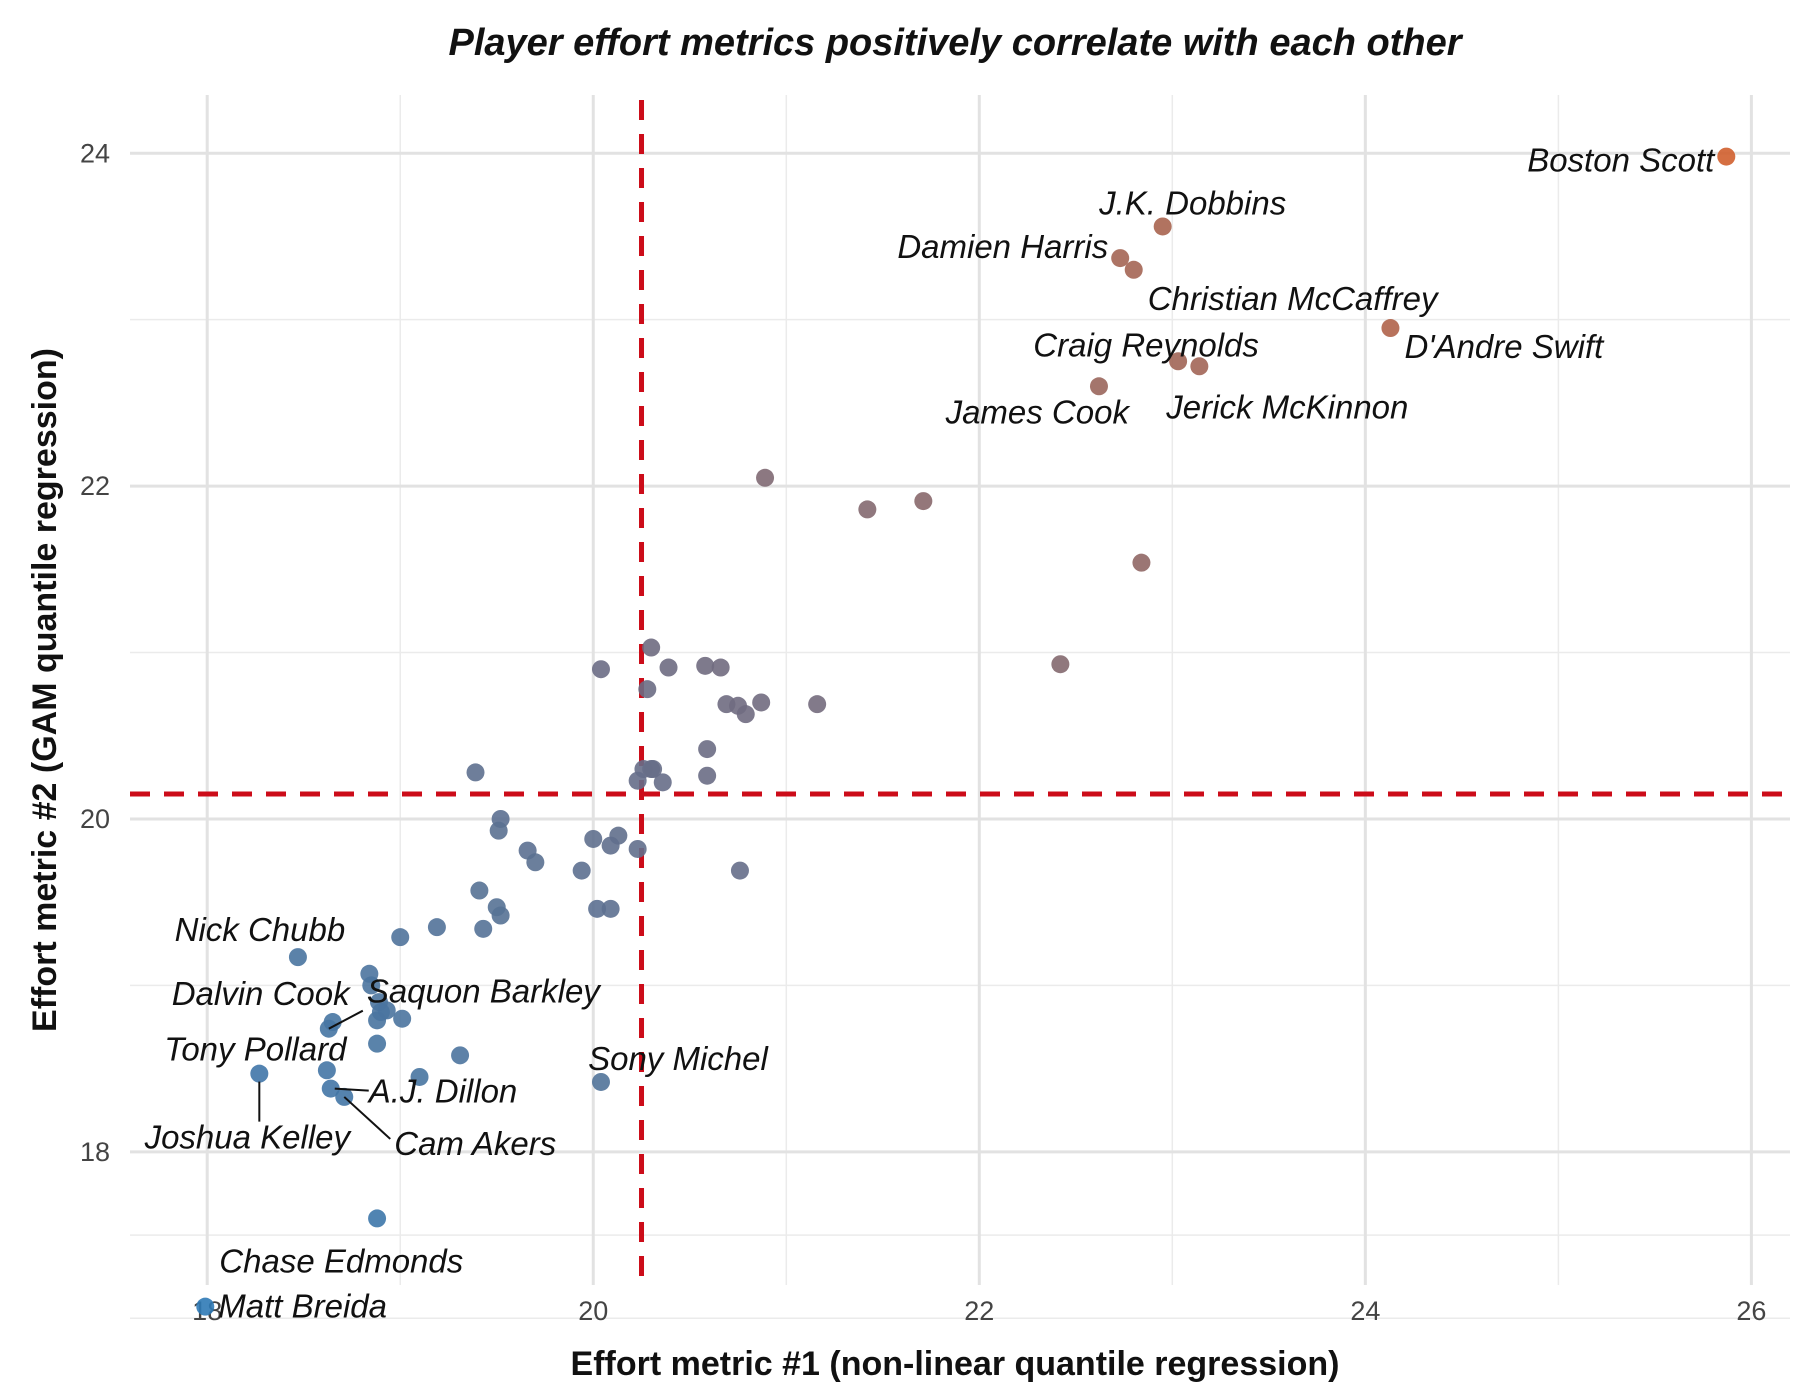 Image resolution: width=1800 pixels, height=1400 pixels. What do you see at coordinates (1192, 202) in the screenshot?
I see `point-label: J.K. Dobbins` at bounding box center [1192, 202].